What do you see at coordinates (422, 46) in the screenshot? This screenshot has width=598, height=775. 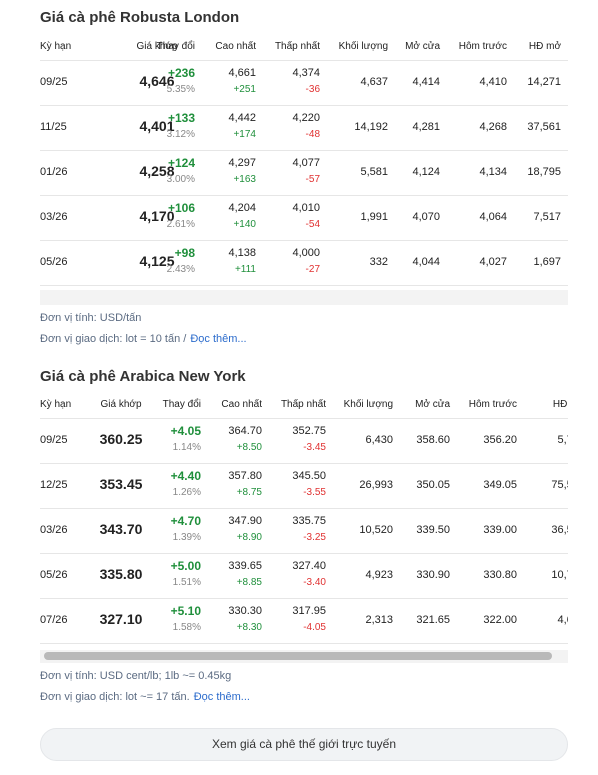 I see `column-header: Mở cửa` at bounding box center [422, 46].